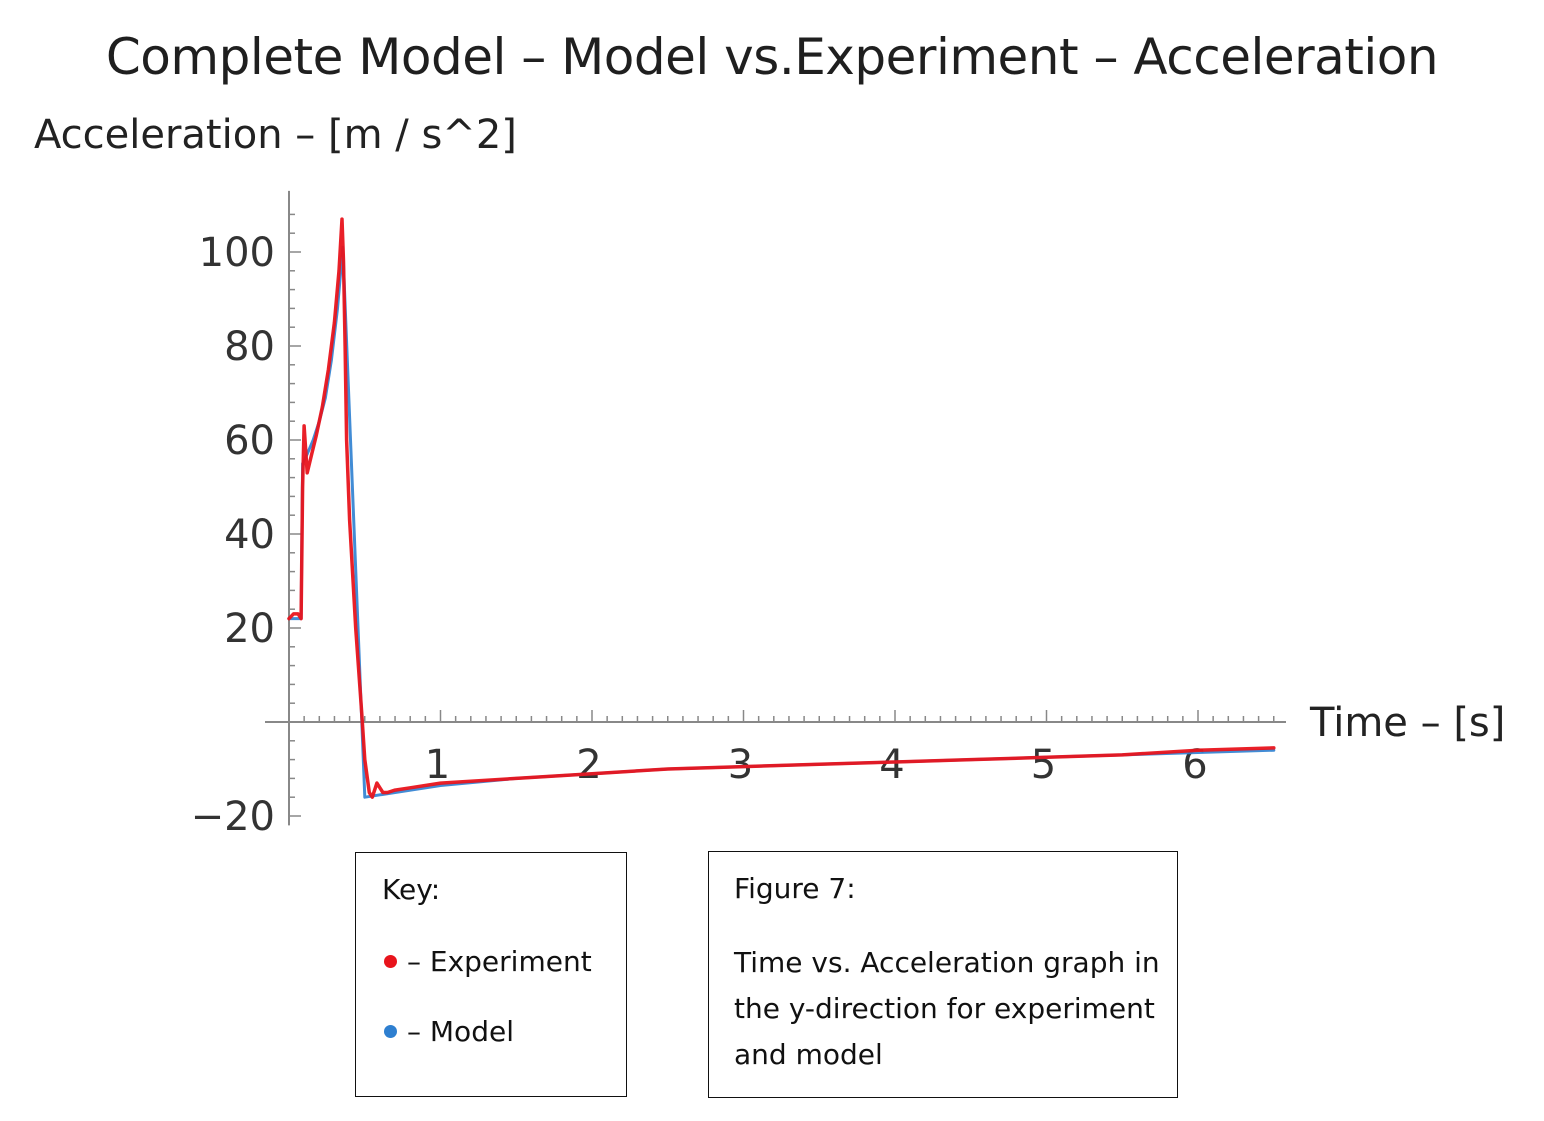 This screenshot has width=1544, height=1121. Describe the element at coordinates (275, 135) in the screenshot. I see `y-axis-label: Acceleration – [m / s^2]` at that location.